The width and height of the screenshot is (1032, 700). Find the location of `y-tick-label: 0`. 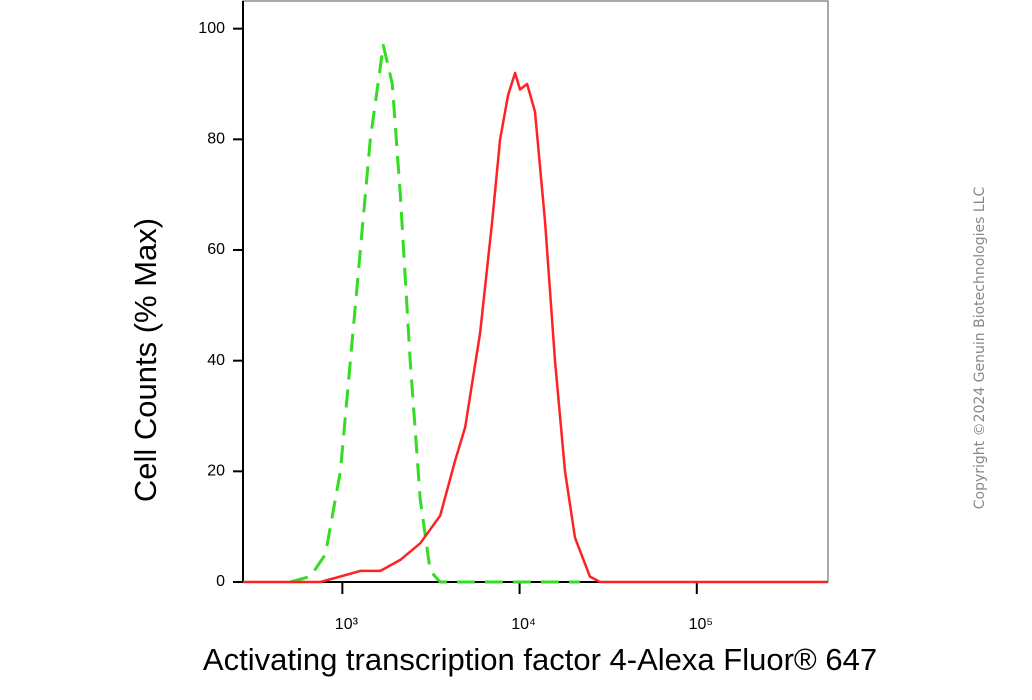

y-tick-label: 0 is located at coordinates (220, 581).